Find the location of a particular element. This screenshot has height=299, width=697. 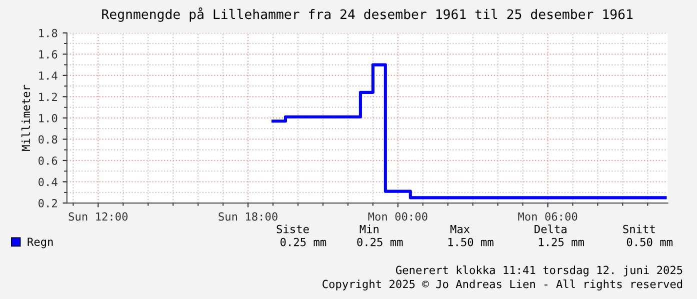

chart-title: Regnmengde på Lillehammer fra 24 desember 1961 til 25 desember 1961 is located at coordinates (367, 14).